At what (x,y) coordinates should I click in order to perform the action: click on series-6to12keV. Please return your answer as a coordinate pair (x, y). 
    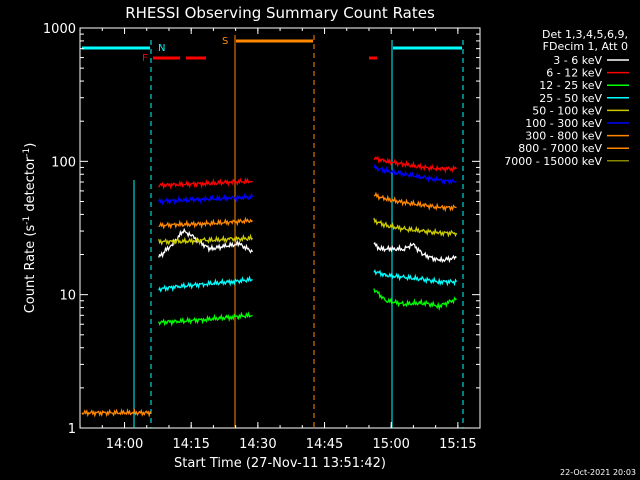
    Looking at the image, I should click on (307, 172).